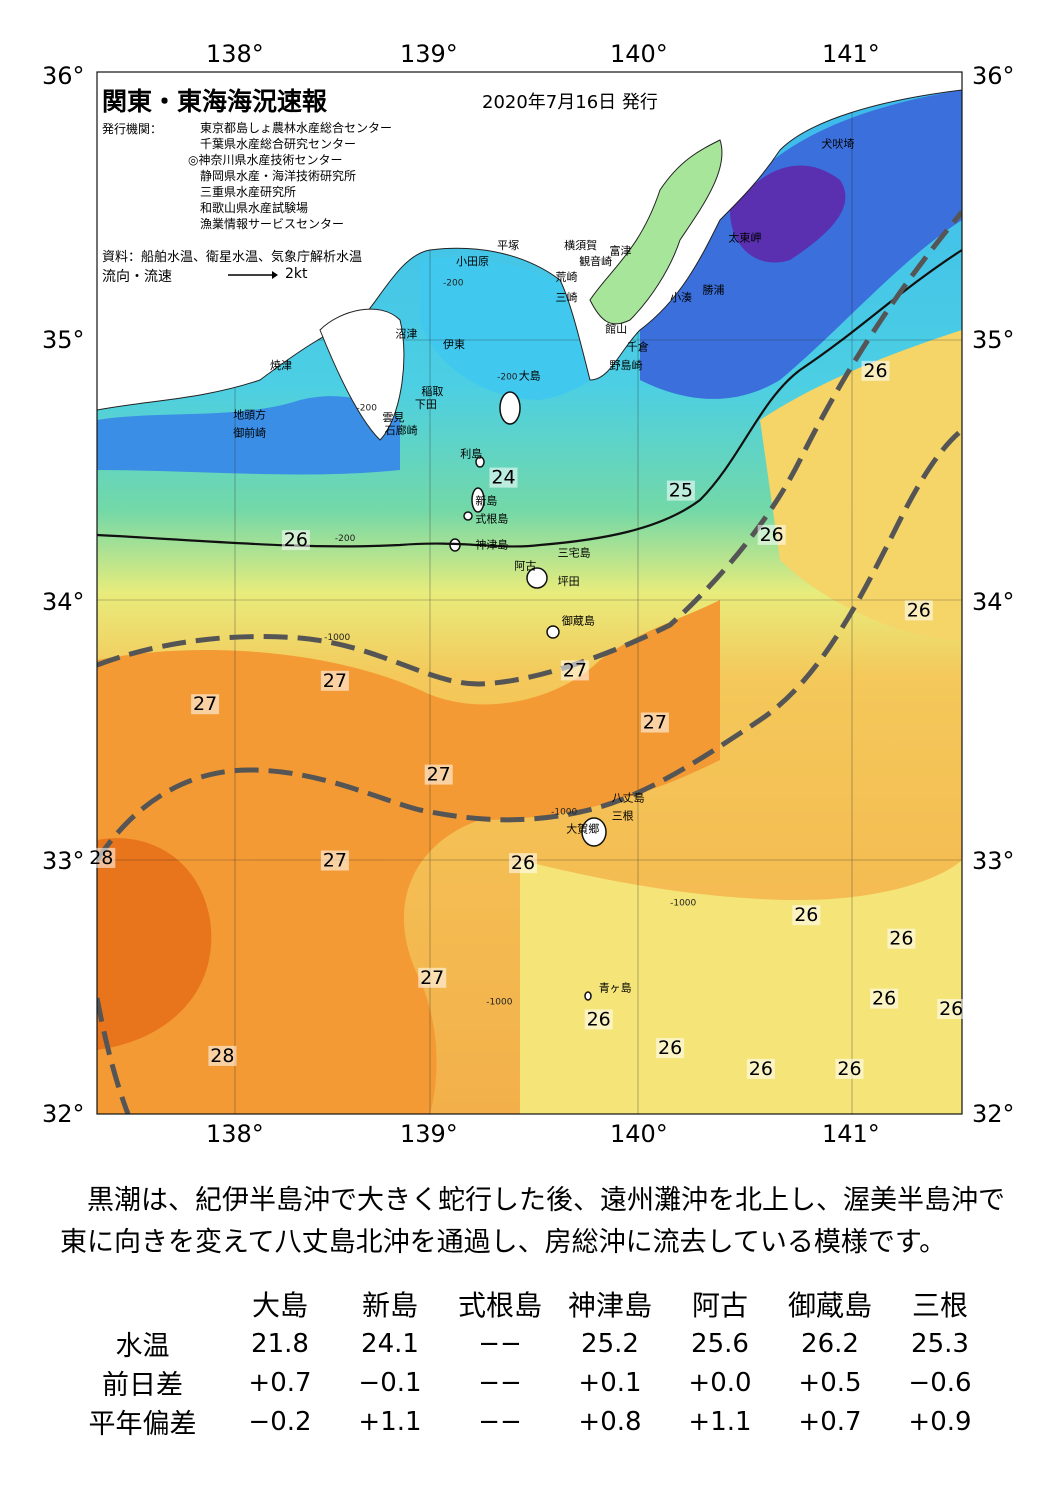 The height and width of the screenshot is (1503, 1064). Describe the element at coordinates (530, 375) in the screenshot. I see `place-name-label: 大島` at that location.